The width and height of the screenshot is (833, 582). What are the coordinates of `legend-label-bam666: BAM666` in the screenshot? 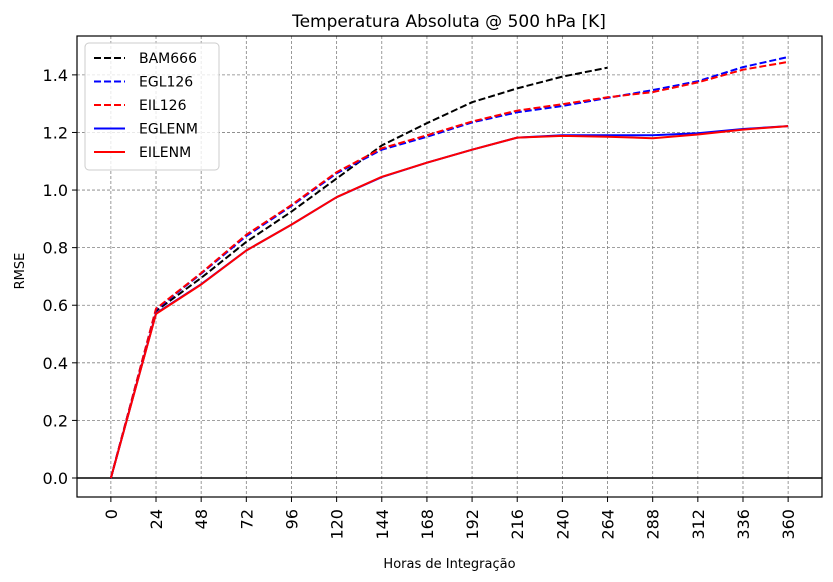 It's located at (168, 59).